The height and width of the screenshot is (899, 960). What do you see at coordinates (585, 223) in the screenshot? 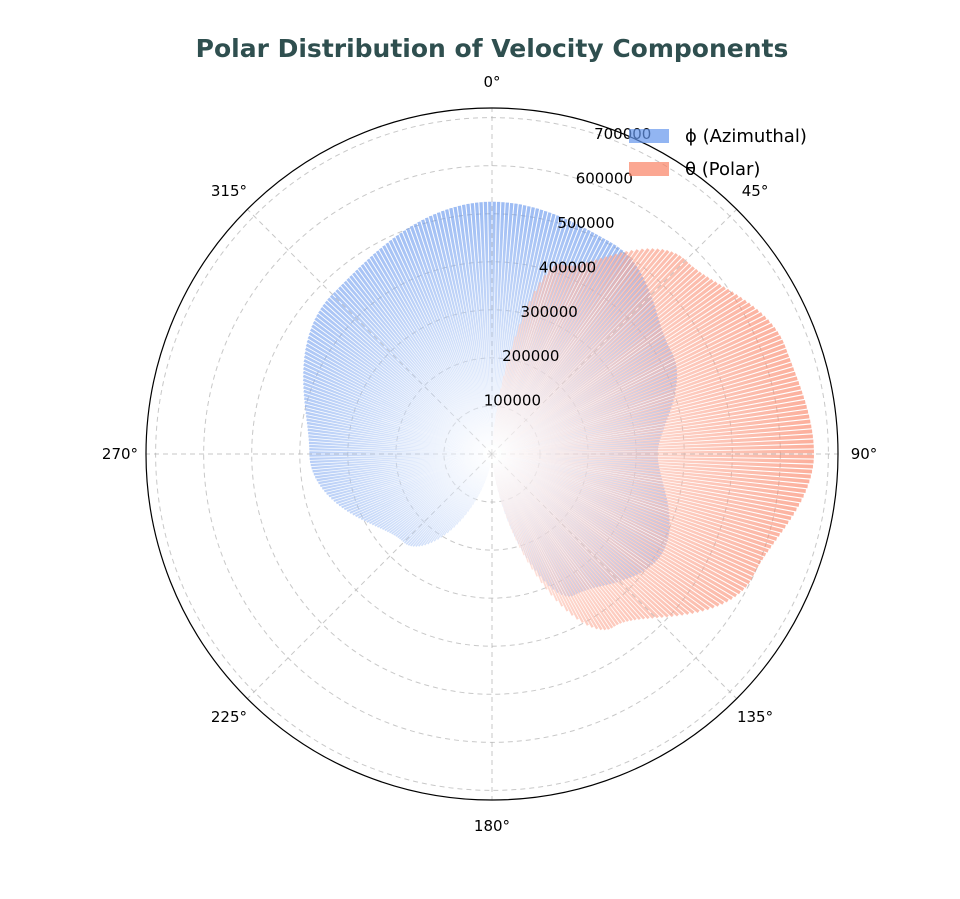
I see `radial-tick-label: 500000` at bounding box center [585, 223].